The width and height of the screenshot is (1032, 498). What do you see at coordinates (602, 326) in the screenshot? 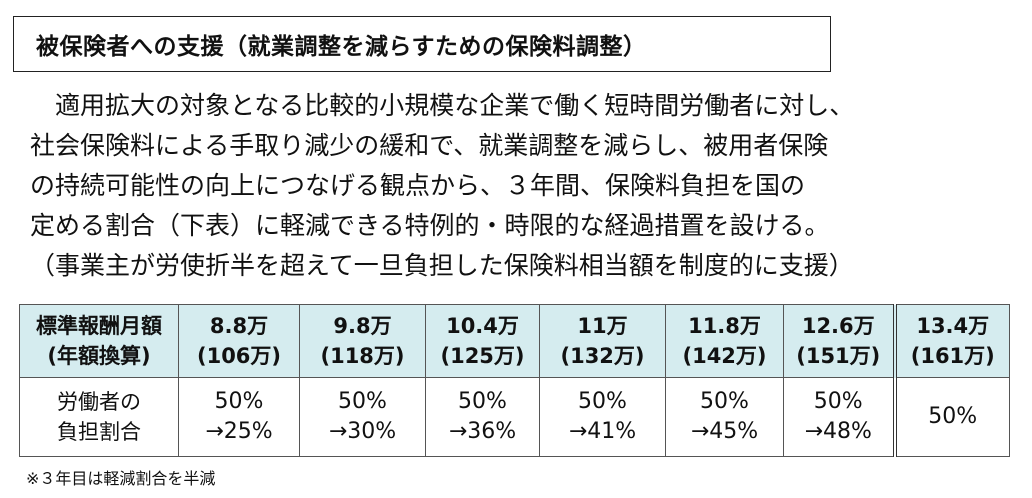
I see `monthly-amount: 11万` at bounding box center [602, 326].